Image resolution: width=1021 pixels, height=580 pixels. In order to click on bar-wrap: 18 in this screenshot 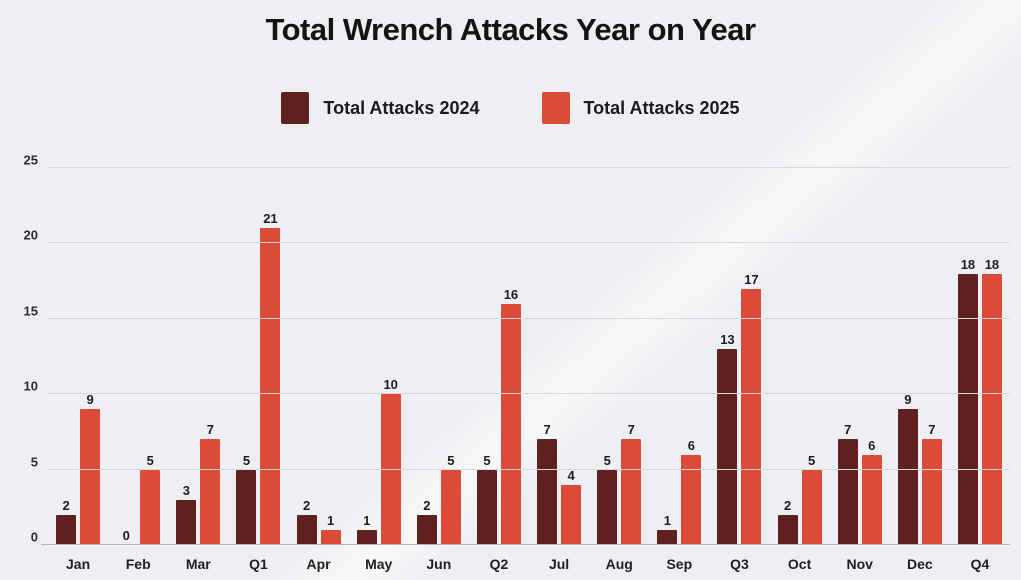, I will do `click(991, 356)`.